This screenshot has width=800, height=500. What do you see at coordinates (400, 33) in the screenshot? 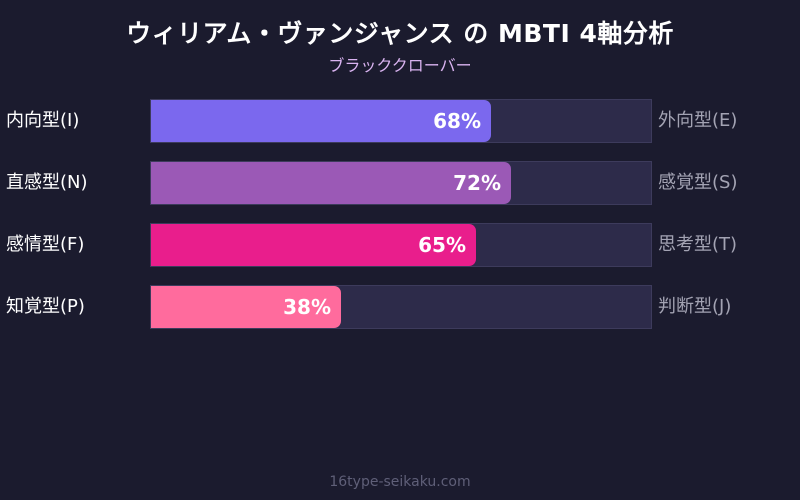
I see `chart-title: ウィリアム・ヴァンジャンス の MBTI 4軸分析` at bounding box center [400, 33].